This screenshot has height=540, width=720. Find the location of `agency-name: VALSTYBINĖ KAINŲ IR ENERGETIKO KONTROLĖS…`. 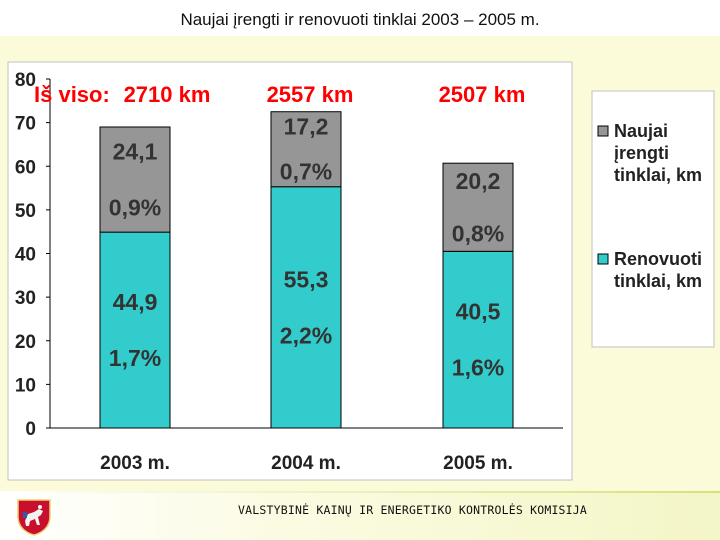

agency-name: VALSTYBINĖ KAINŲ IR ENERGETIKO KONTROLĖS… is located at coordinates (413, 510).